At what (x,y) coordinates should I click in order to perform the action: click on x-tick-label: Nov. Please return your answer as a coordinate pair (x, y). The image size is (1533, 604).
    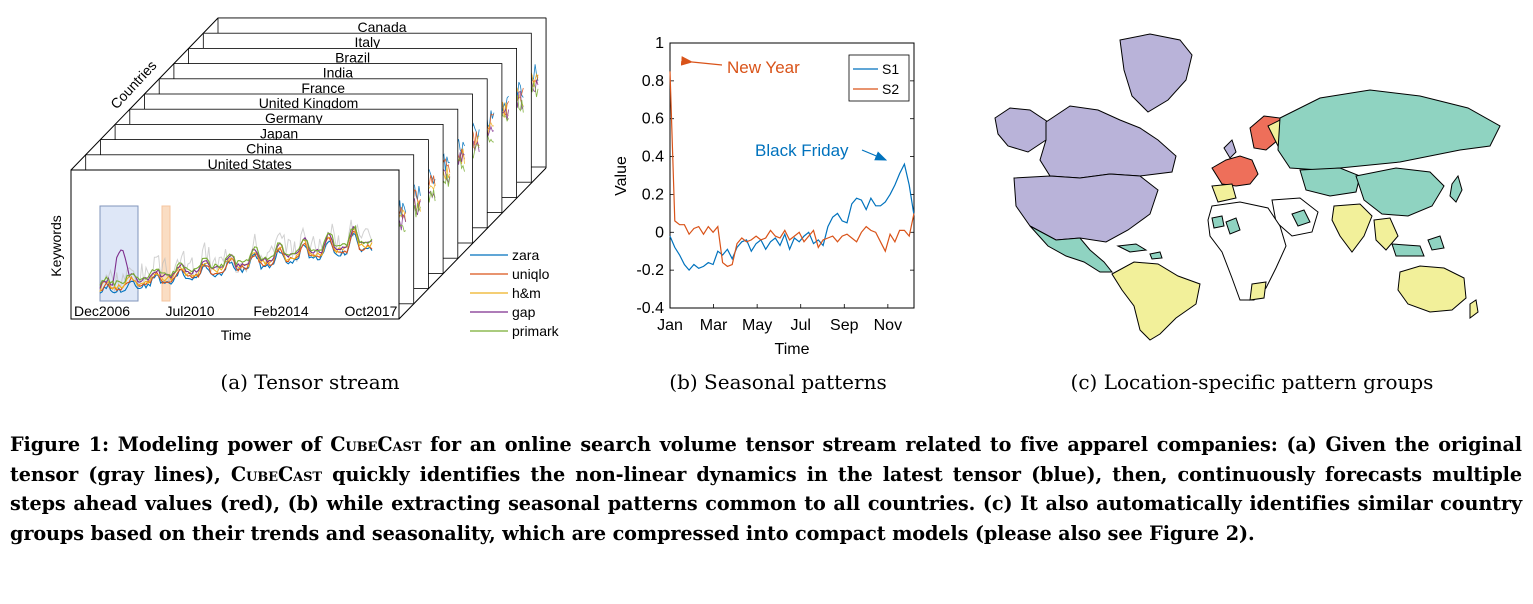
    Looking at the image, I should click on (888, 325).